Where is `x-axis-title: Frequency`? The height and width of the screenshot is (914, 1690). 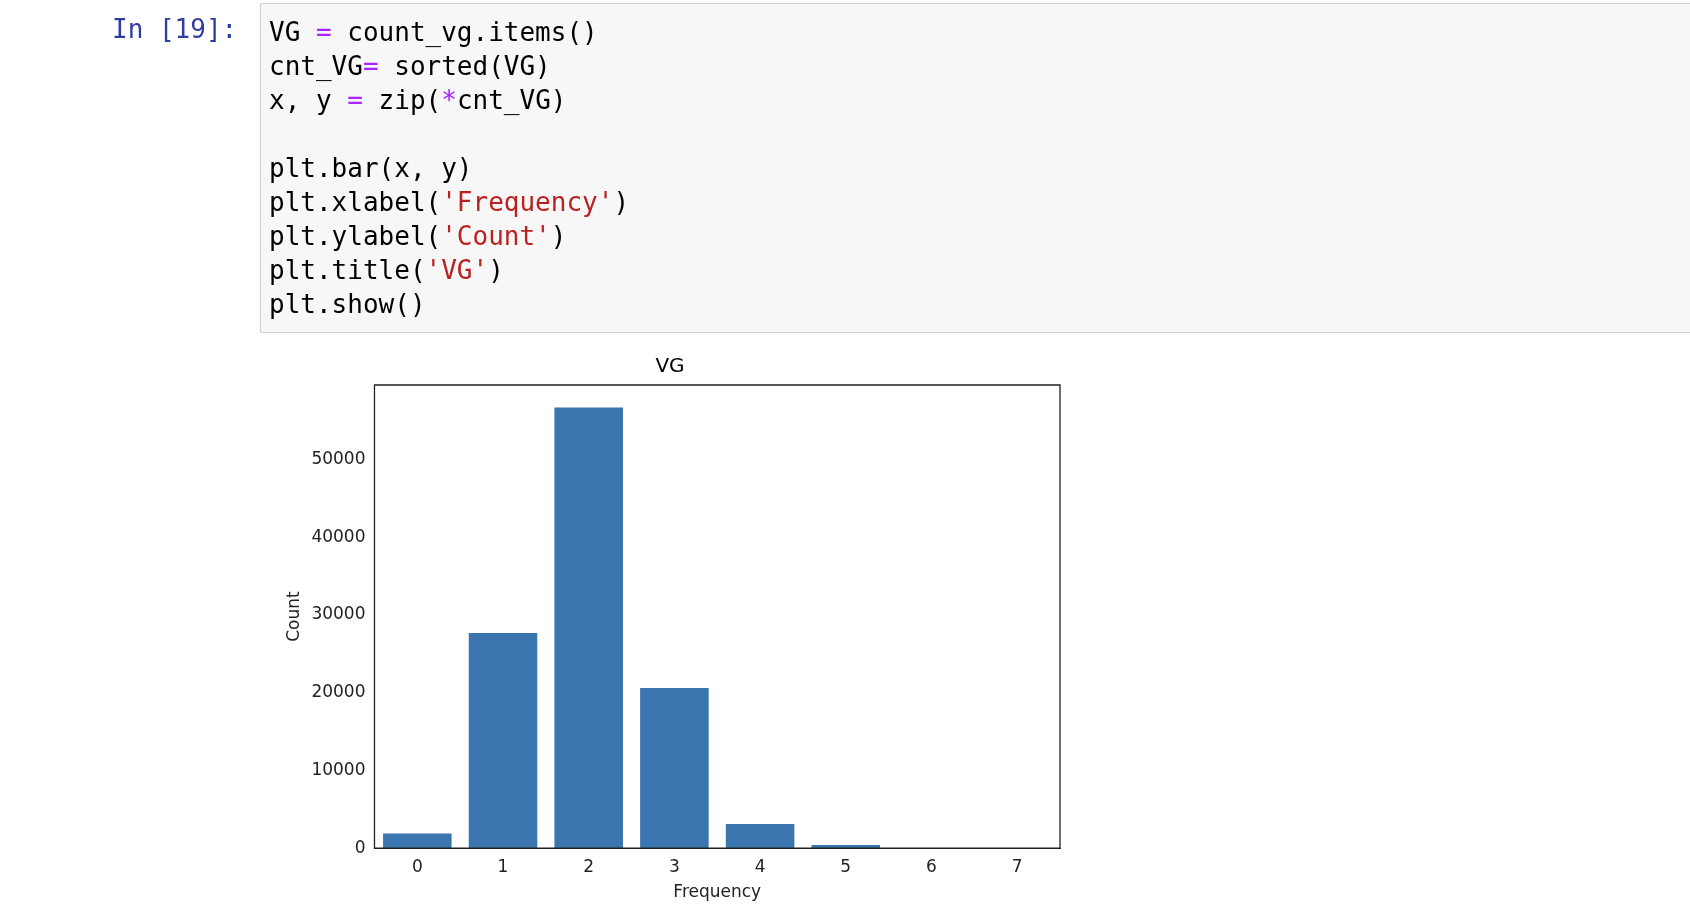
x-axis-title: Frequency is located at coordinates (717, 891).